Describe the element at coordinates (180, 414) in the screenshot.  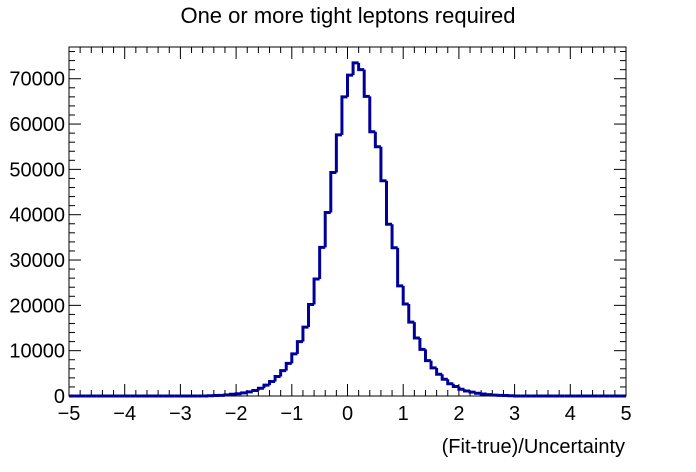
I see `x-tick-label: −3` at that location.